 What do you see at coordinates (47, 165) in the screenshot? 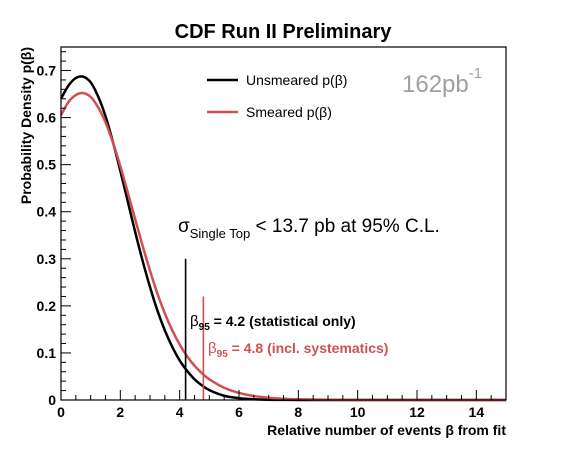
I see `y-tick-label: 0.5` at bounding box center [47, 165].